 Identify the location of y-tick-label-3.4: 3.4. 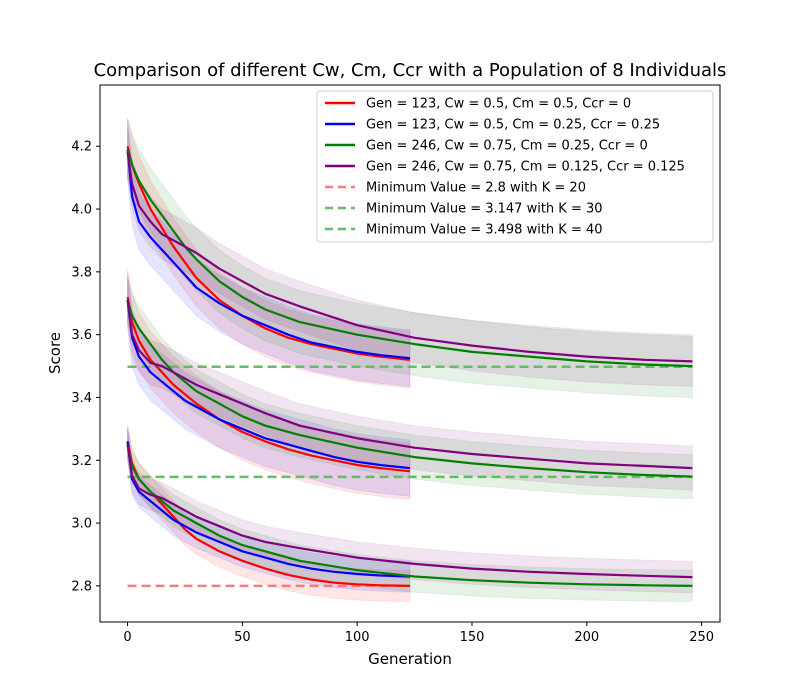
(81, 398).